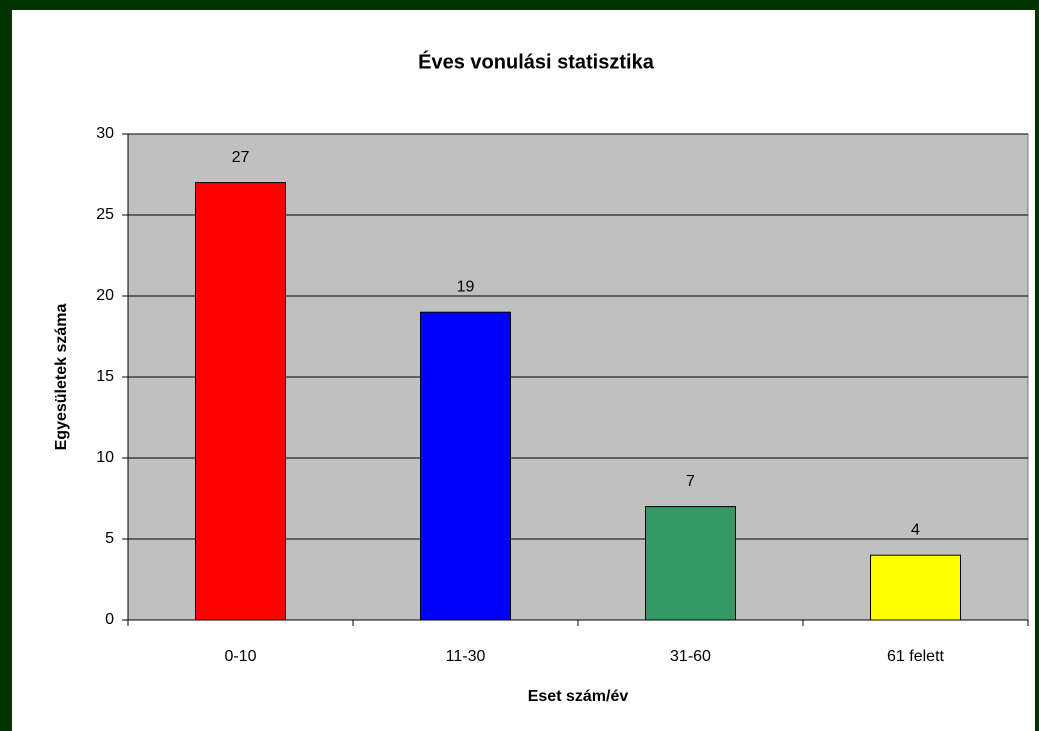 The height and width of the screenshot is (731, 1039). What do you see at coordinates (105, 295) in the screenshot?
I see `y-tick-label: 20` at bounding box center [105, 295].